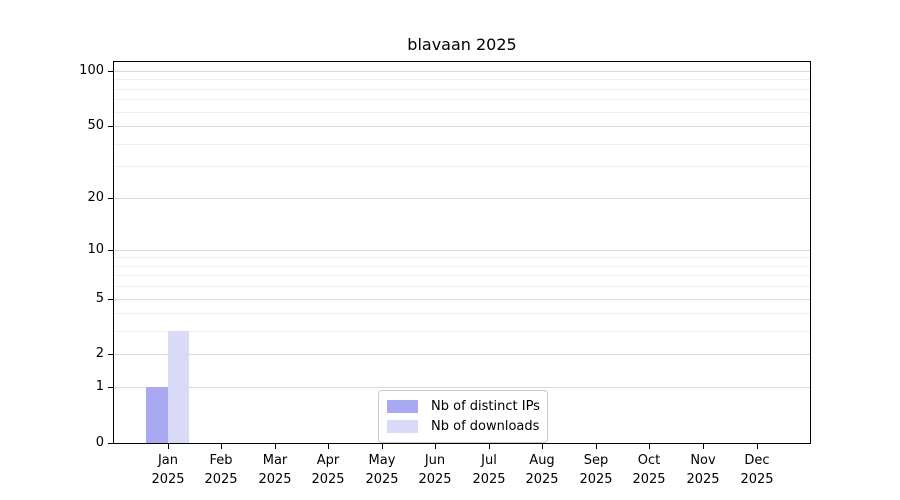 The height and width of the screenshot is (500, 900). I want to click on x-tick-month: Dec, so click(757, 460).